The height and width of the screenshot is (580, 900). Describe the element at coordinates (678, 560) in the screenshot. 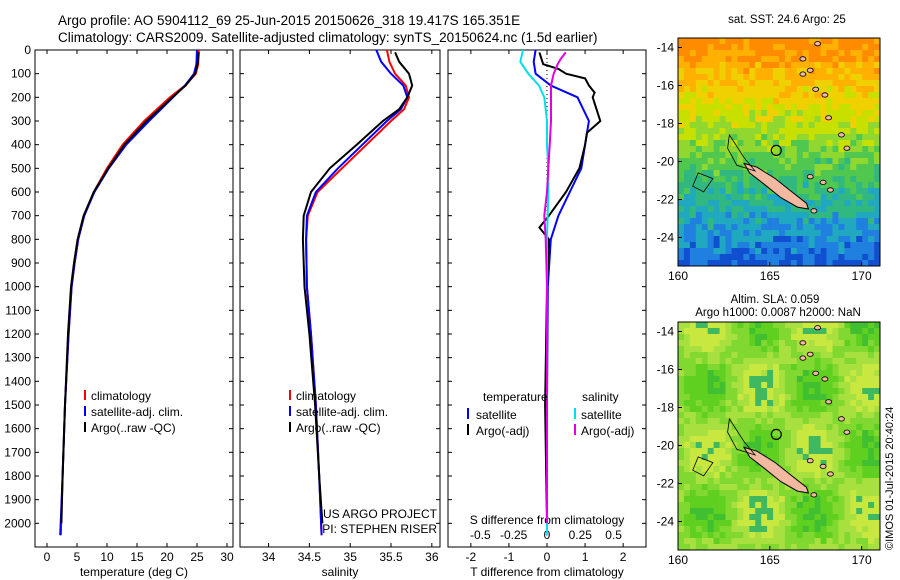

I see `x-tick-label: 160` at that location.